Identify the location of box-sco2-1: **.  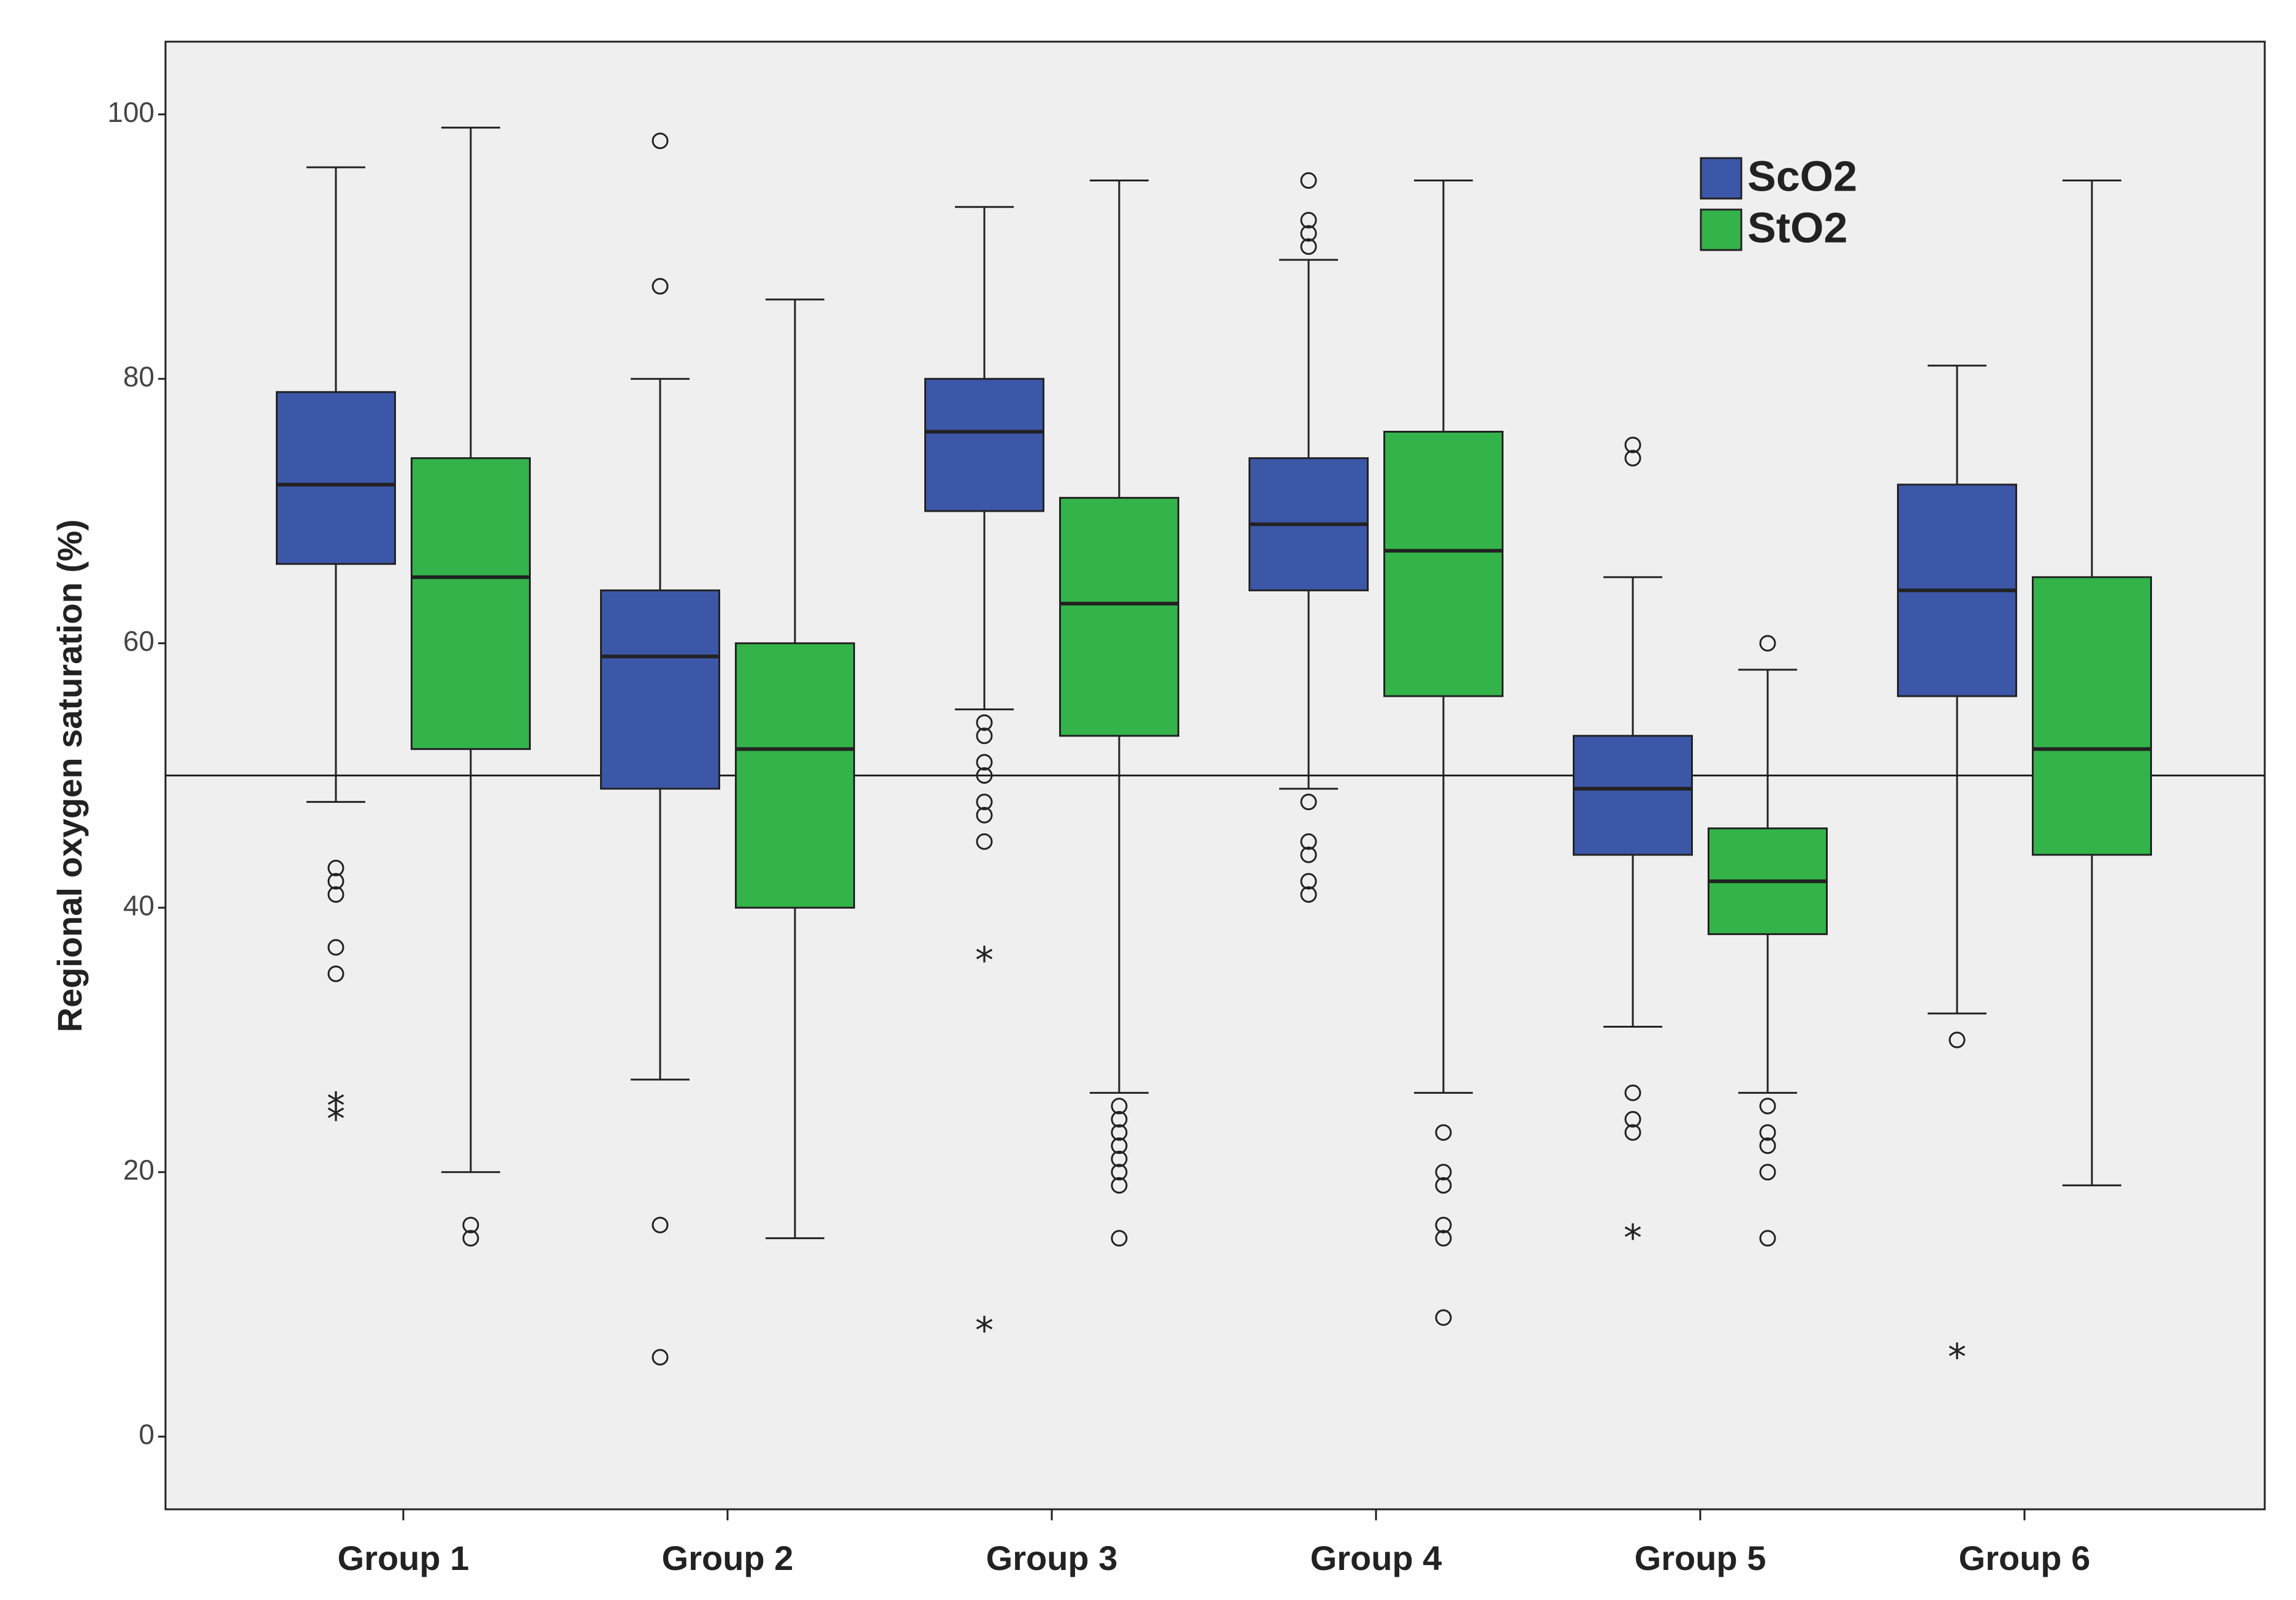
(336, 653).